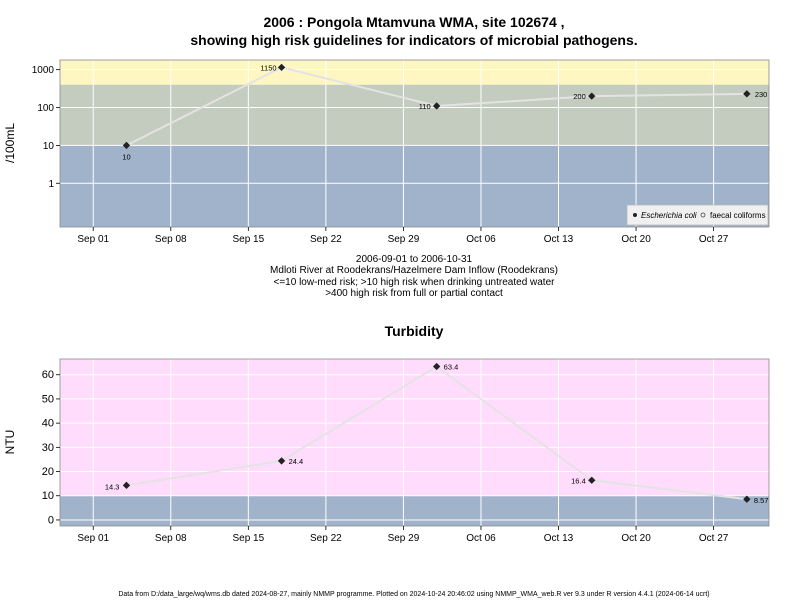  What do you see at coordinates (414, 331) in the screenshot?
I see `bottom-title: Turbidity` at bounding box center [414, 331].